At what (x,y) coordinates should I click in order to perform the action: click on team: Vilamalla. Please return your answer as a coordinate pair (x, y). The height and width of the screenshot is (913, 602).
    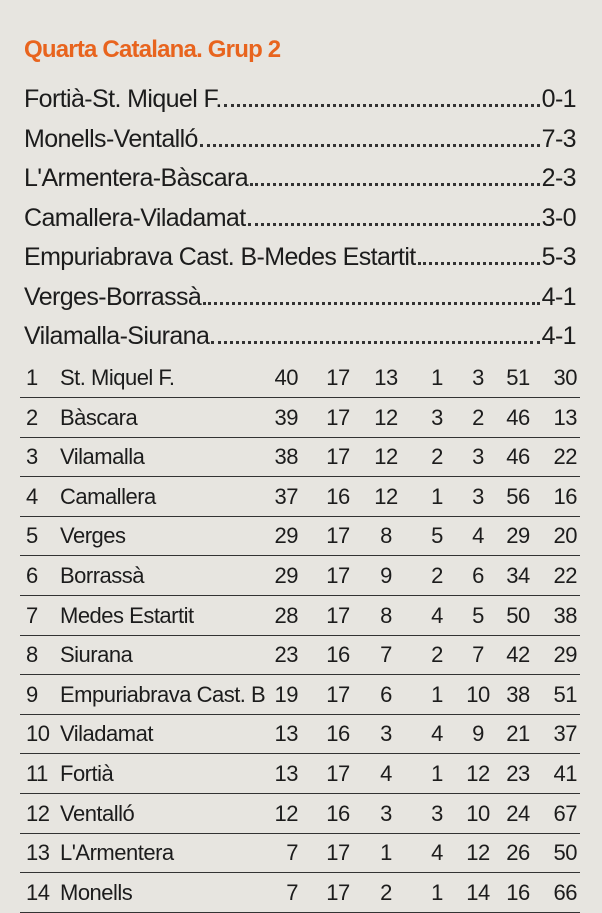
    Looking at the image, I should click on (102, 457).